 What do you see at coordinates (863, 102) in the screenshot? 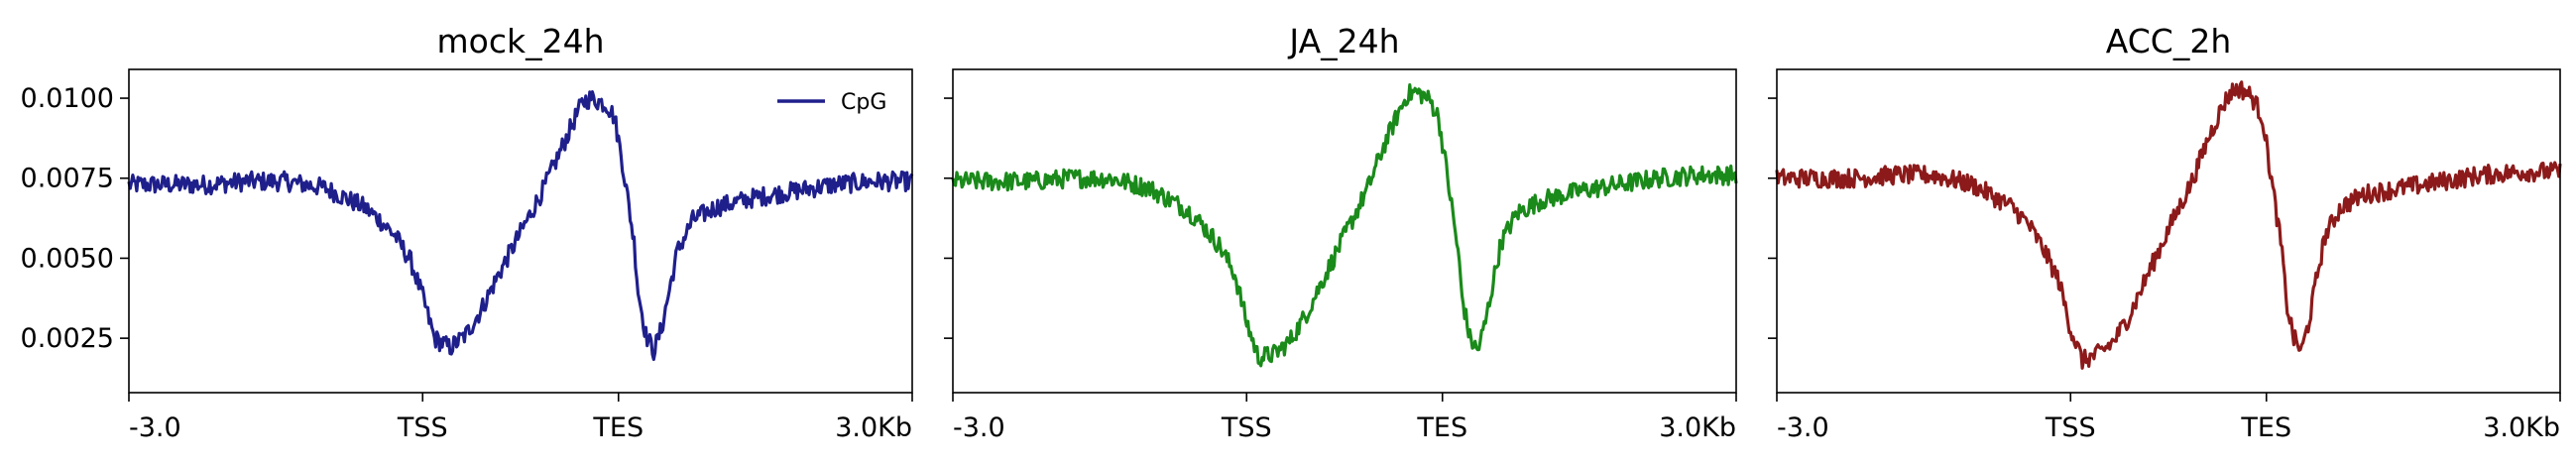
I see `legend-label: CpG` at bounding box center [863, 102].